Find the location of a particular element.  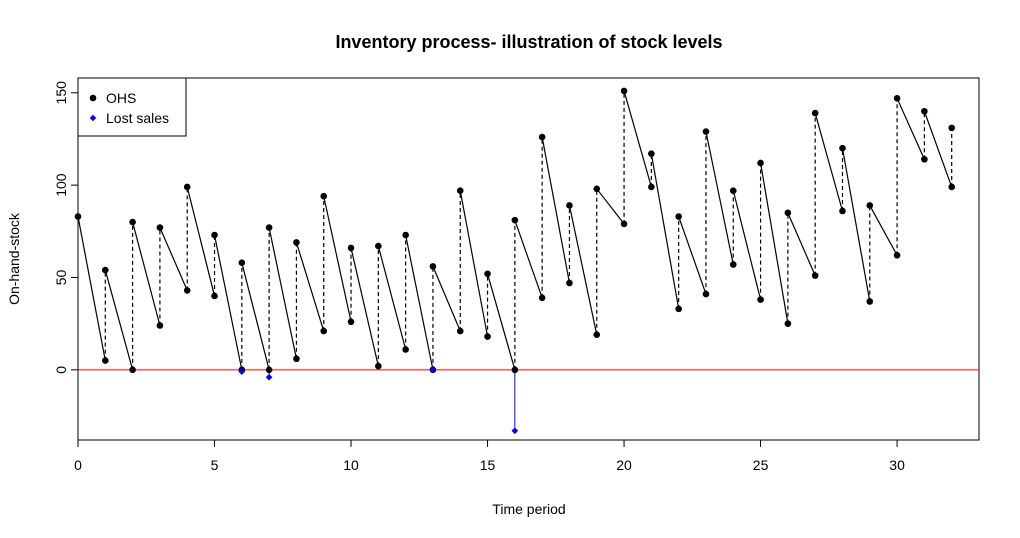

x-axis-label: Time period is located at coordinates (528, 509).